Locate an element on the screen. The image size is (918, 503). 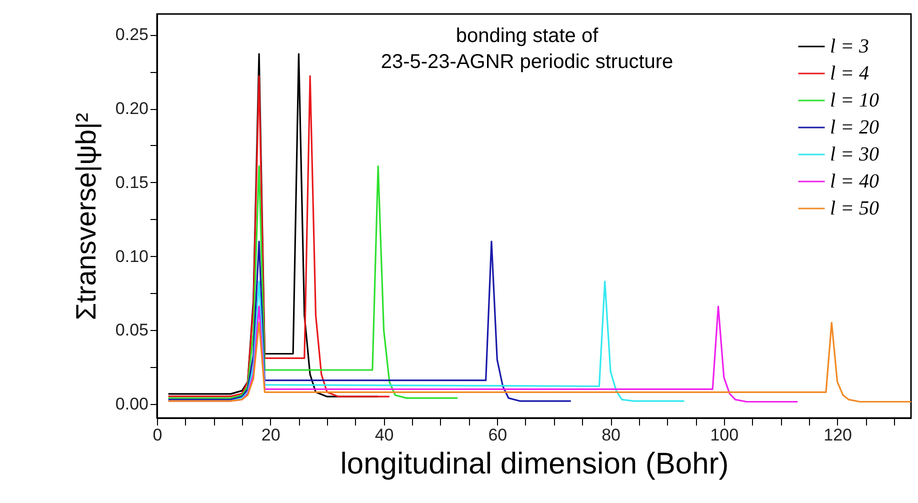
legend-label: l = 30 is located at coordinates (855, 155).